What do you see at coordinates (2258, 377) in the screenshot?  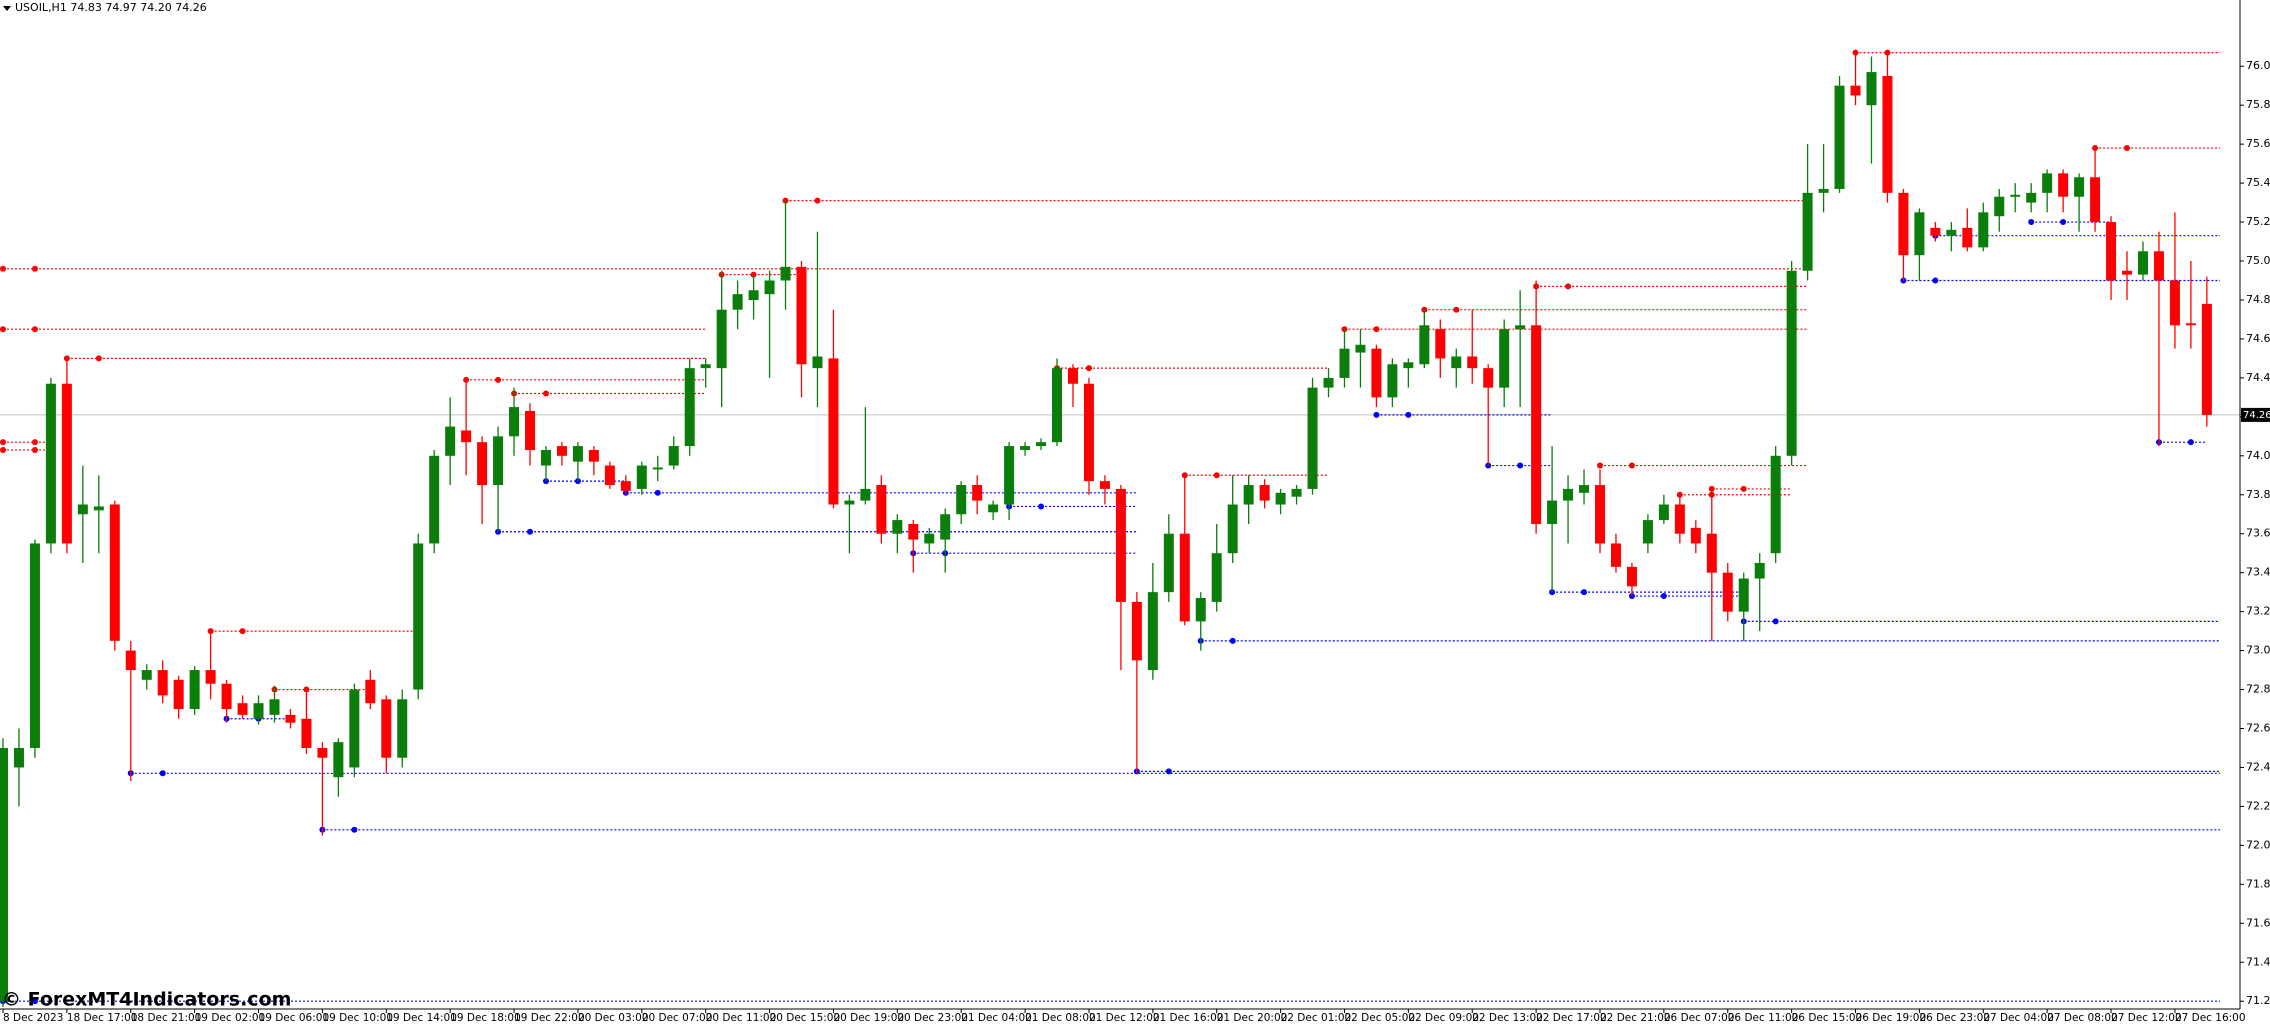 I see `y-tick-label: 74.45` at bounding box center [2258, 377].